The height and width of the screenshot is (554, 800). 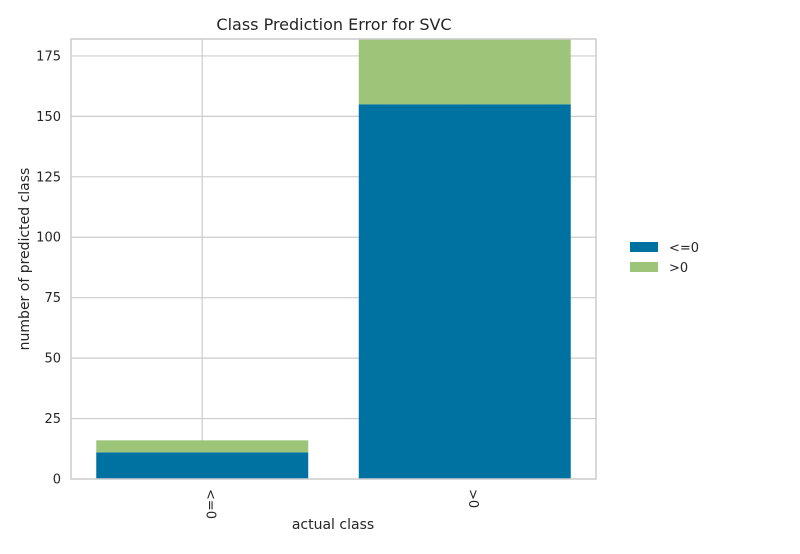 What do you see at coordinates (341, 504) in the screenshot?
I see `x-tick-labels: <=0 >0` at bounding box center [341, 504].